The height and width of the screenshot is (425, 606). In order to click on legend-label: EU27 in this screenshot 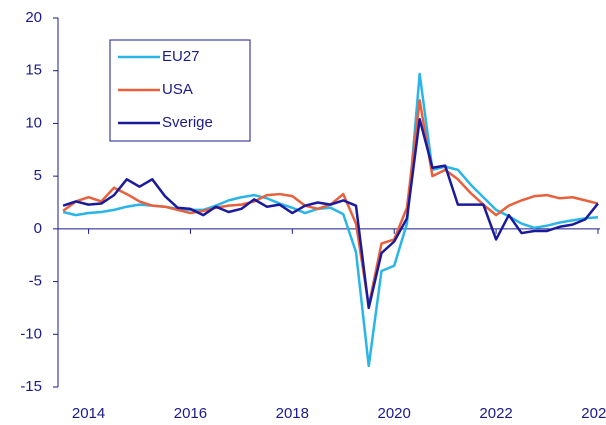, I will do `click(181, 56)`.